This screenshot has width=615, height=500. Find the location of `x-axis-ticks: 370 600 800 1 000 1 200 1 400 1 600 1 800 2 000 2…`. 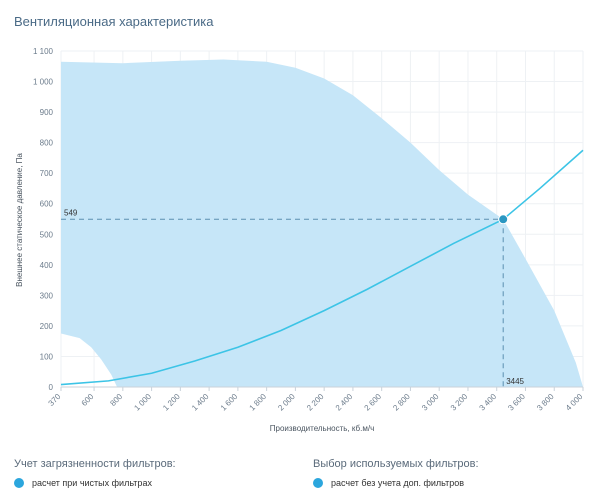

x-axis-ticks: 370 600 800 1 000 1 200 1 400 1 600 1 800 2 000 2… is located at coordinates (316, 399).